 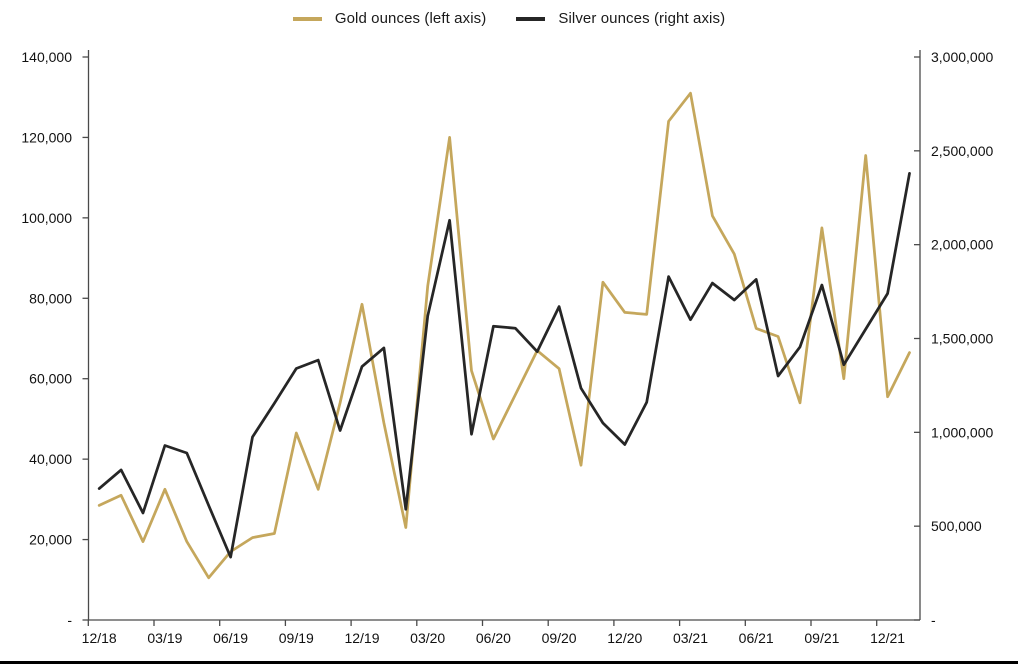 I want to click on gold-series-legend-label: Gold ounces (left axis), so click(x=410, y=18).